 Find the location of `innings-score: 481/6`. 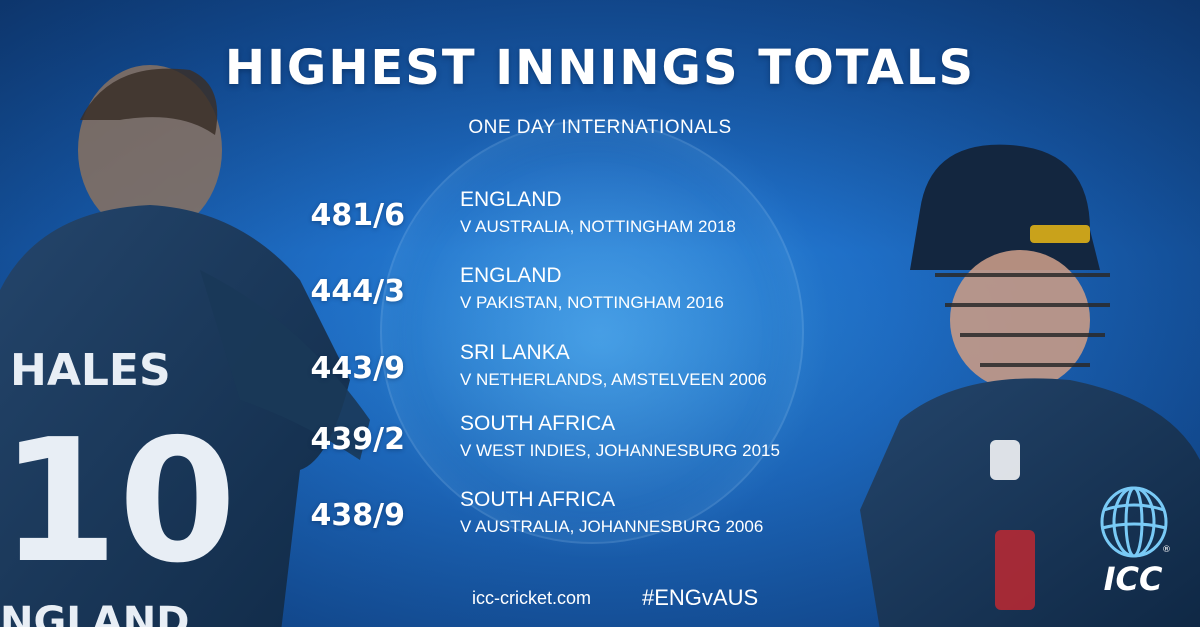

innings-score: 481/6 is located at coordinates (357, 215).